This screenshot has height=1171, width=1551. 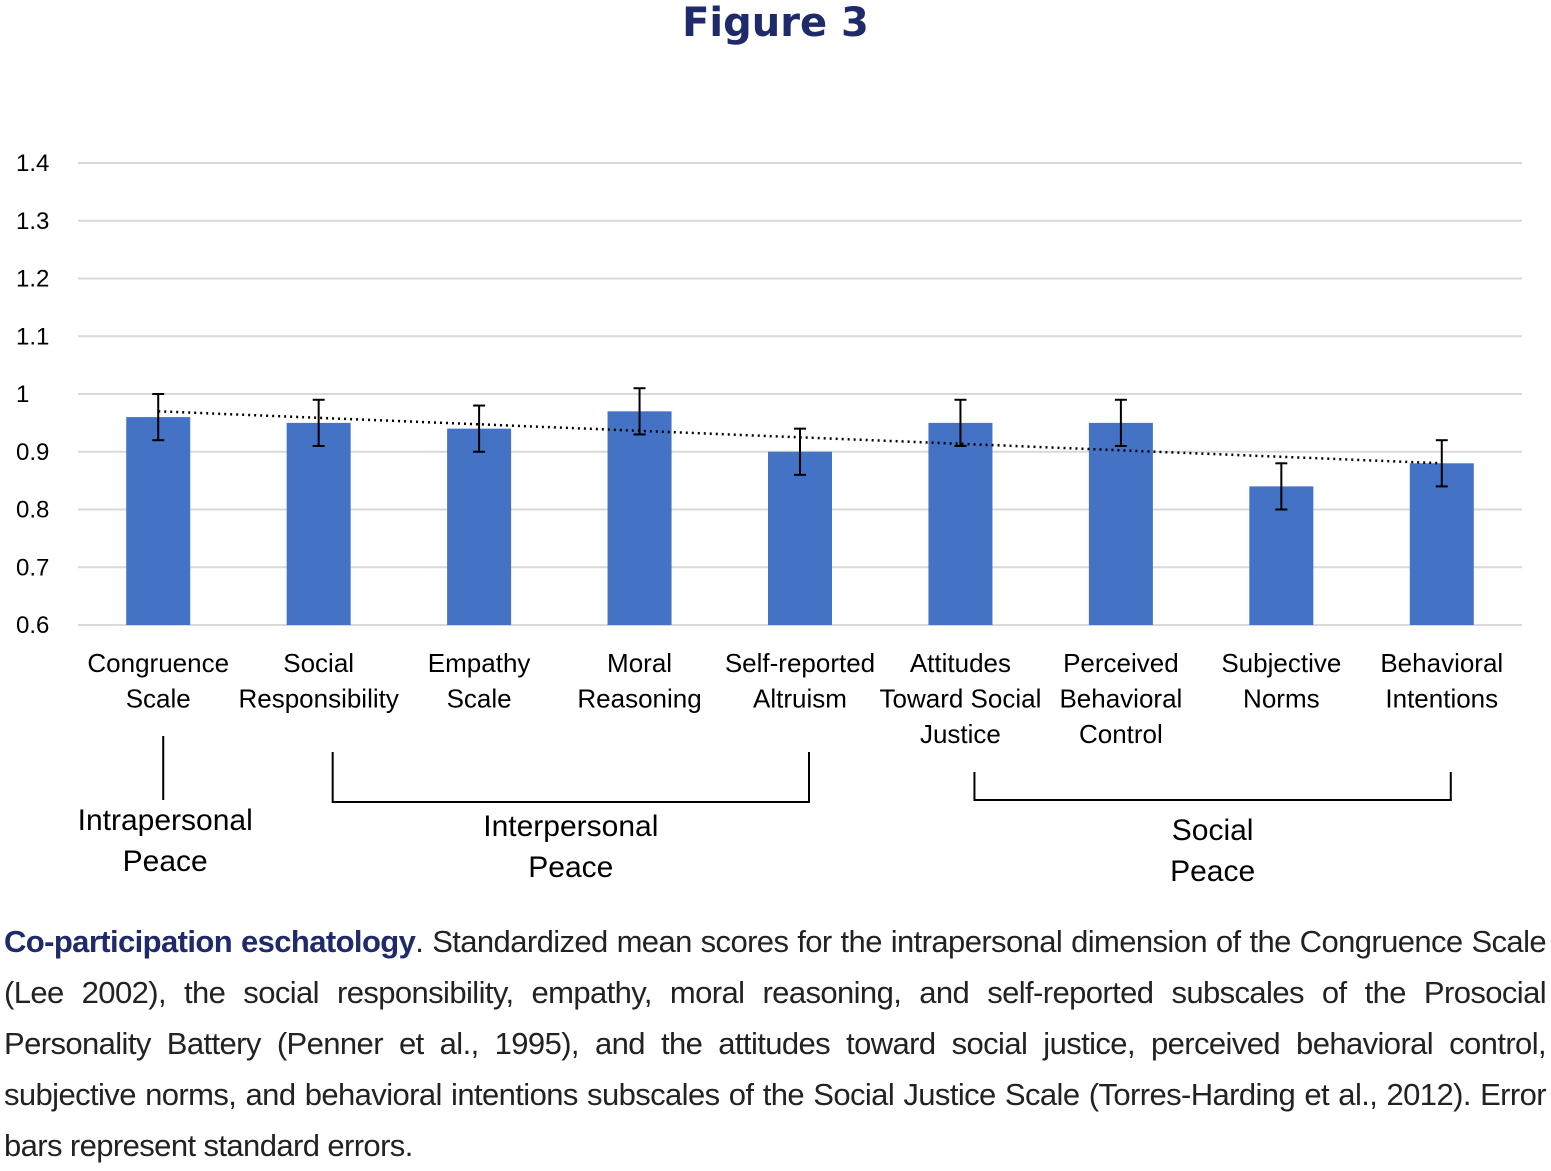 I want to click on y-tick-label: 0.8, so click(x=32, y=510).